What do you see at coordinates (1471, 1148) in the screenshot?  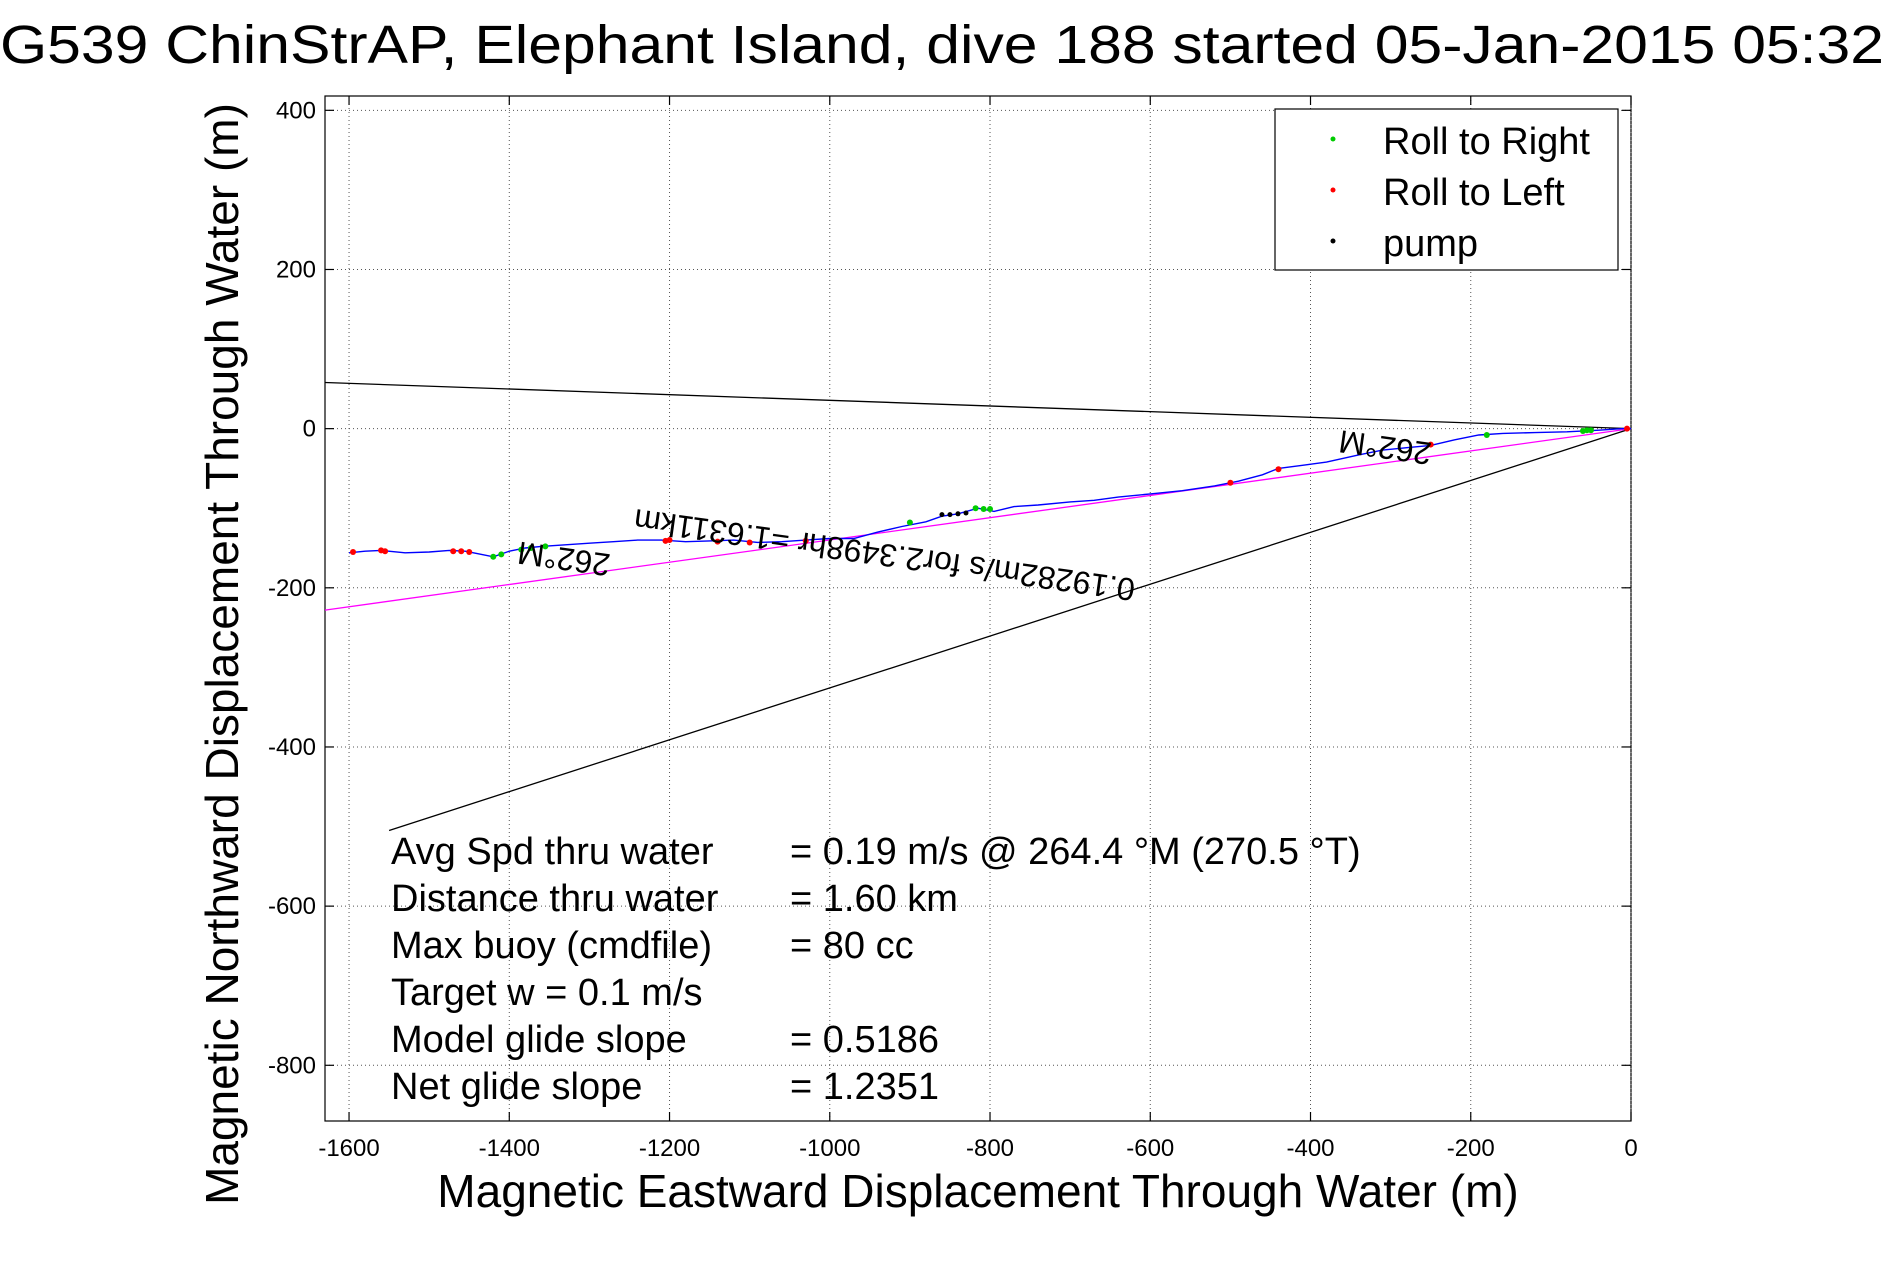 I see `x-tick-label: -200` at bounding box center [1471, 1148].